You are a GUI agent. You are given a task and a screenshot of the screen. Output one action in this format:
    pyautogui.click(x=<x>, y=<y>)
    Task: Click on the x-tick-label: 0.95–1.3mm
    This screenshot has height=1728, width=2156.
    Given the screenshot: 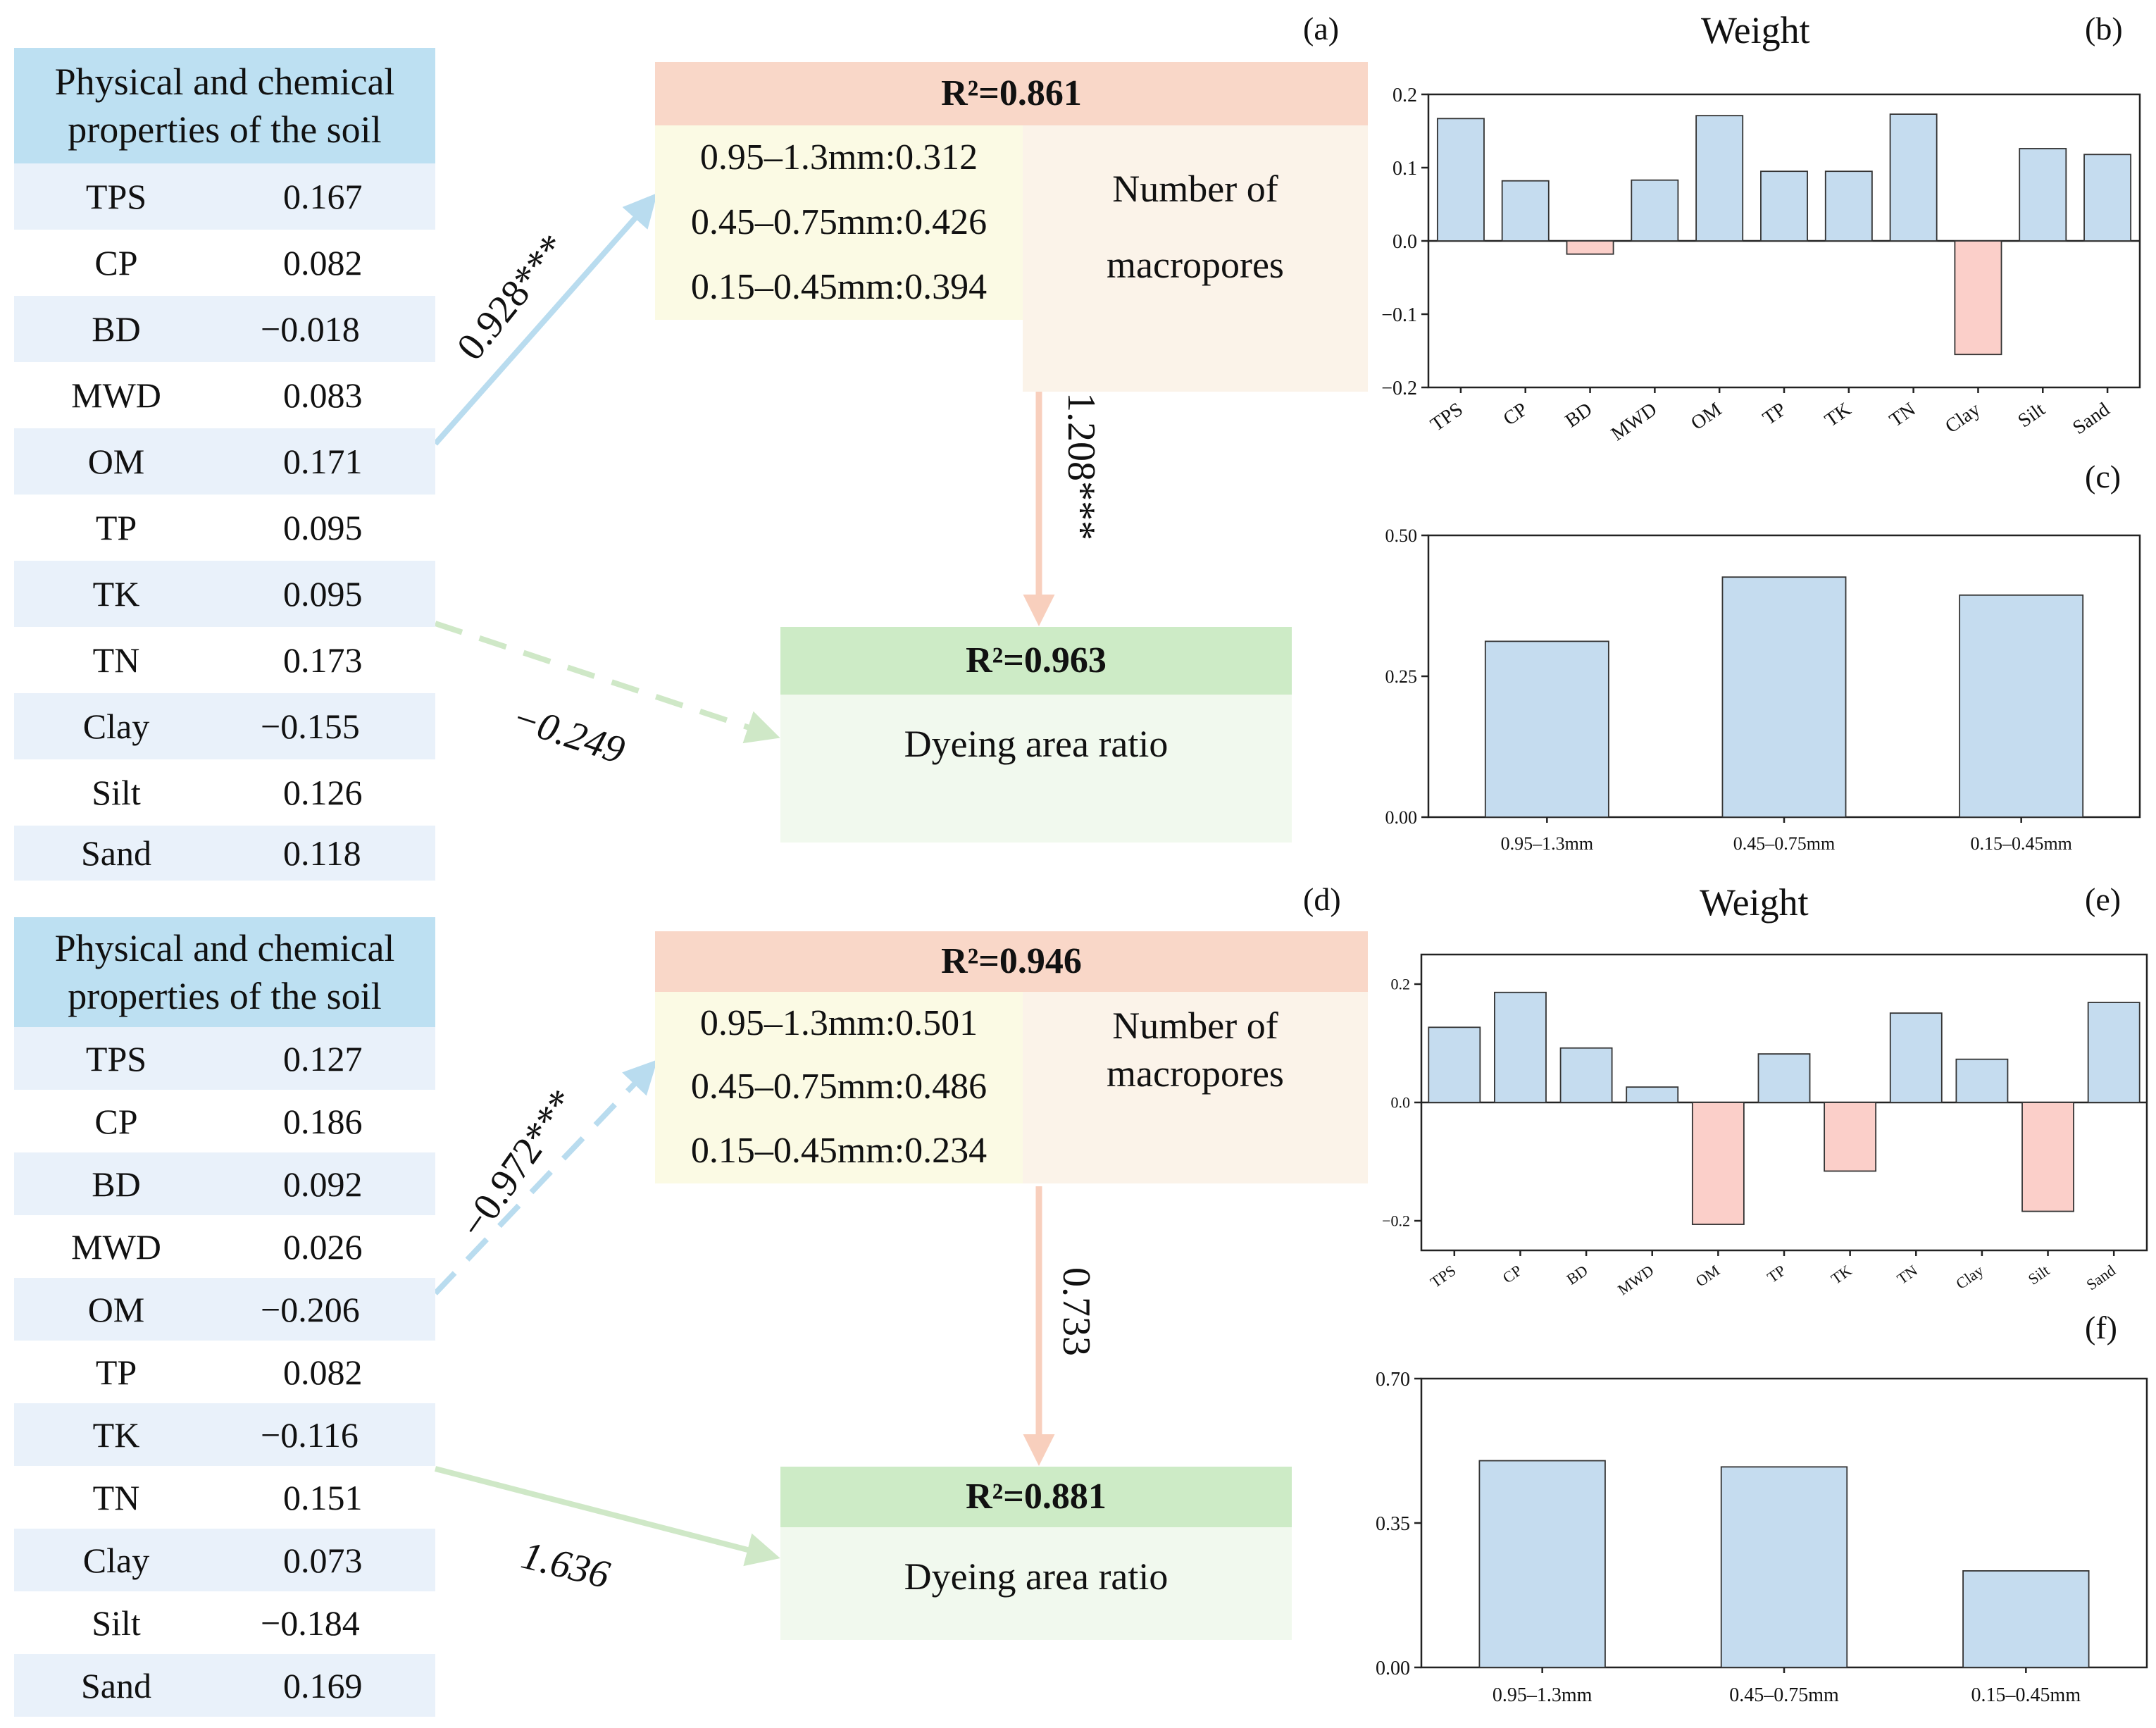 What is the action you would take?
    pyautogui.click(x=1547, y=843)
    